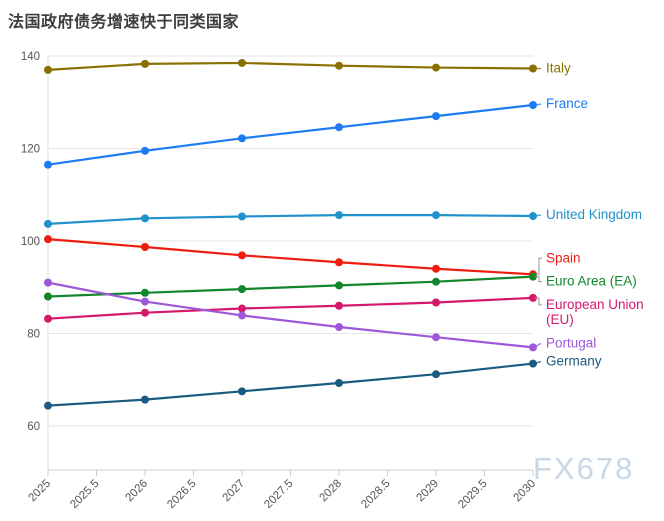 This screenshot has height=521, width=664. I want to click on legend-label-euro-area-ea: Euro Area (EA), so click(591, 281).